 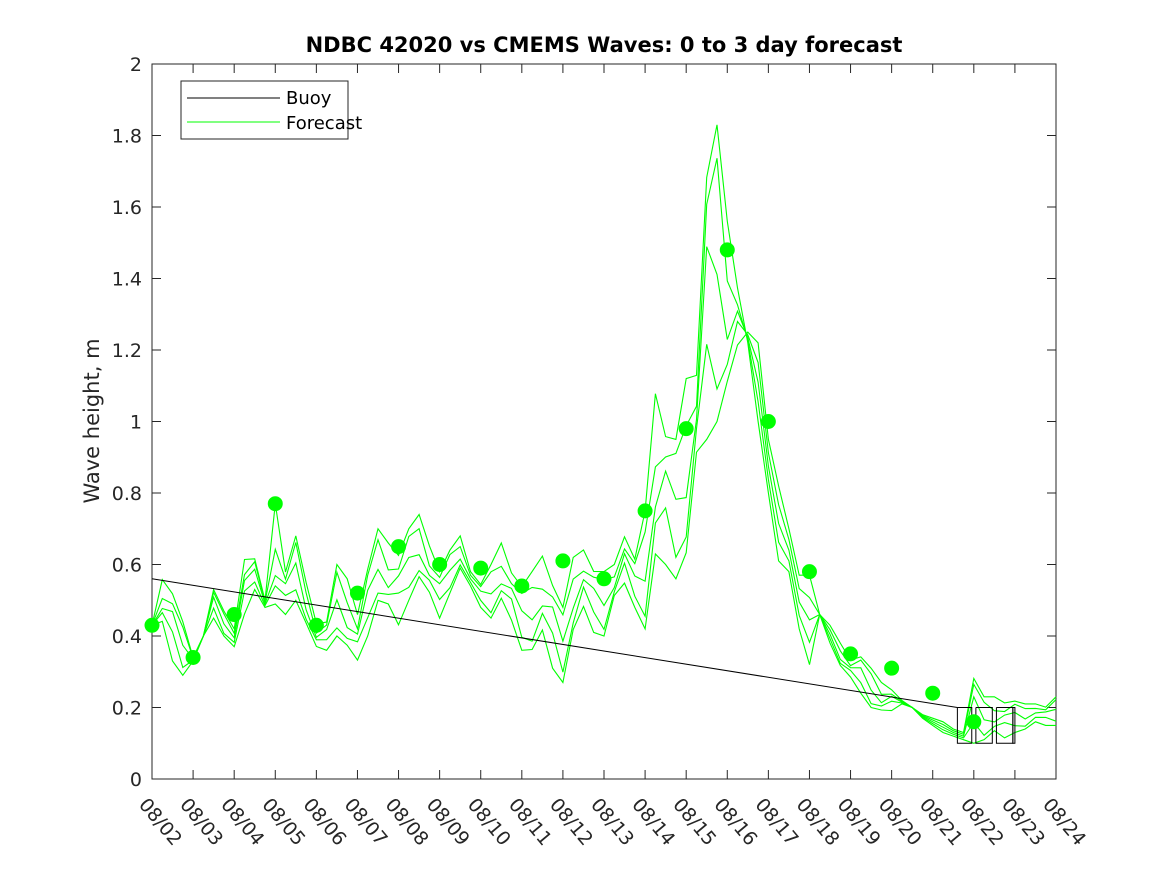 I want to click on y-tick-label: 1.2, so click(x=127, y=351).